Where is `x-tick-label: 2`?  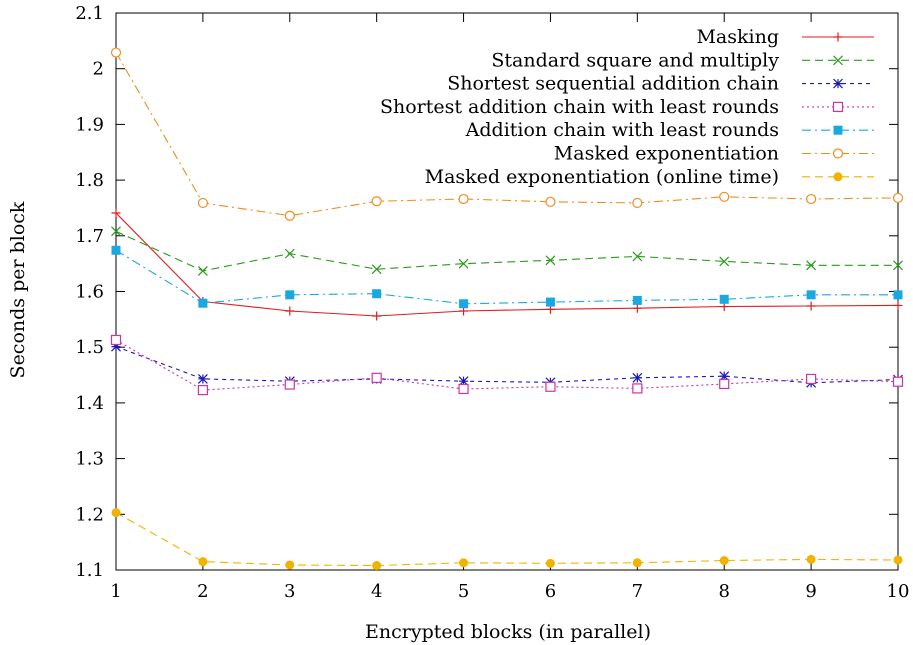
x-tick-label: 2 is located at coordinates (202, 591).